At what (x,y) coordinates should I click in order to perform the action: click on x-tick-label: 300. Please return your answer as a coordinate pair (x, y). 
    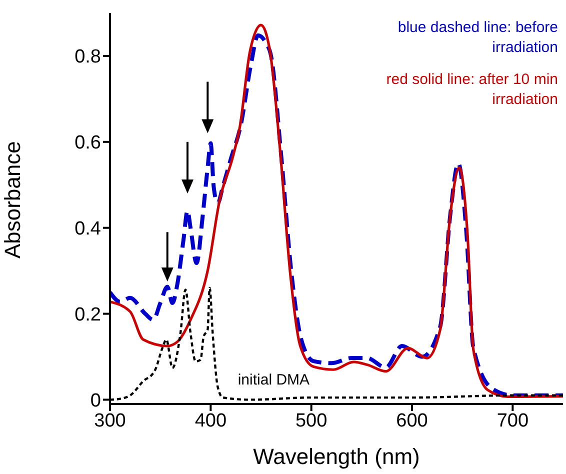
    Looking at the image, I should click on (110, 421).